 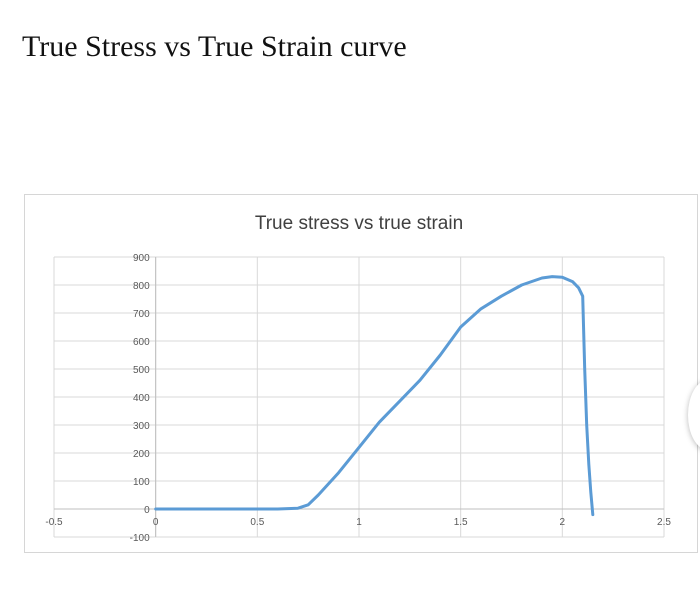 What do you see at coordinates (257, 522) in the screenshot?
I see `x-tick-label: 0.5` at bounding box center [257, 522].